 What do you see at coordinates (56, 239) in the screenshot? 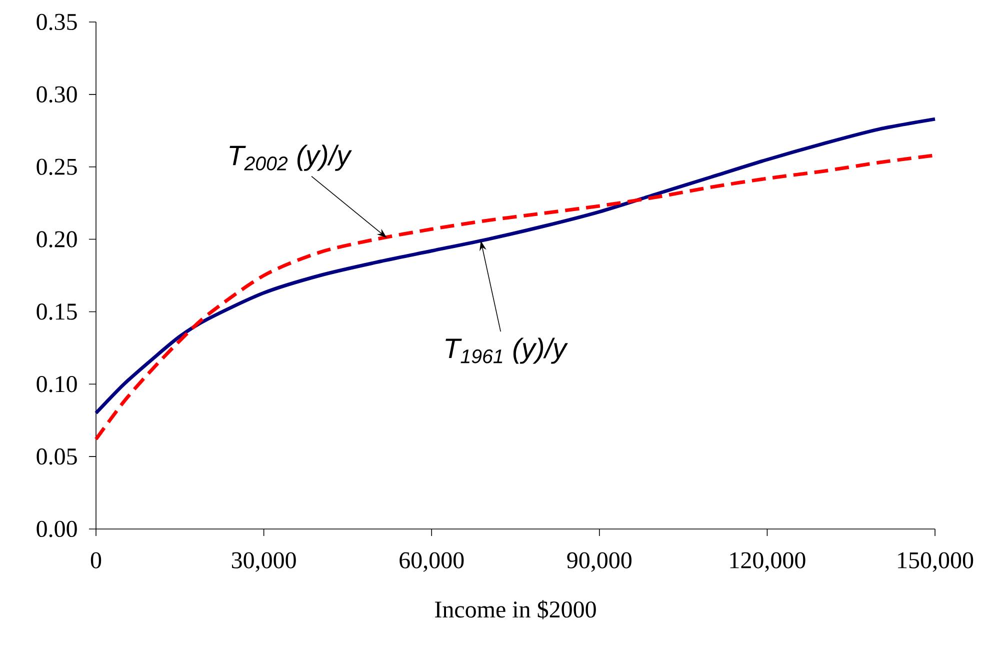
I see `y-tick-label: 0.20` at bounding box center [56, 239].